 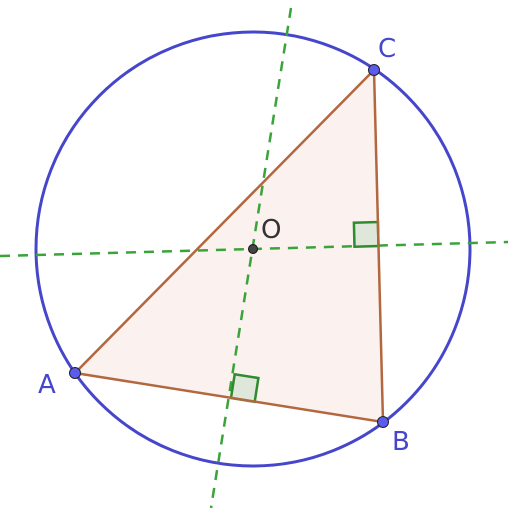 What do you see at coordinates (47, 385) in the screenshot?
I see `label-a: A` at bounding box center [47, 385].